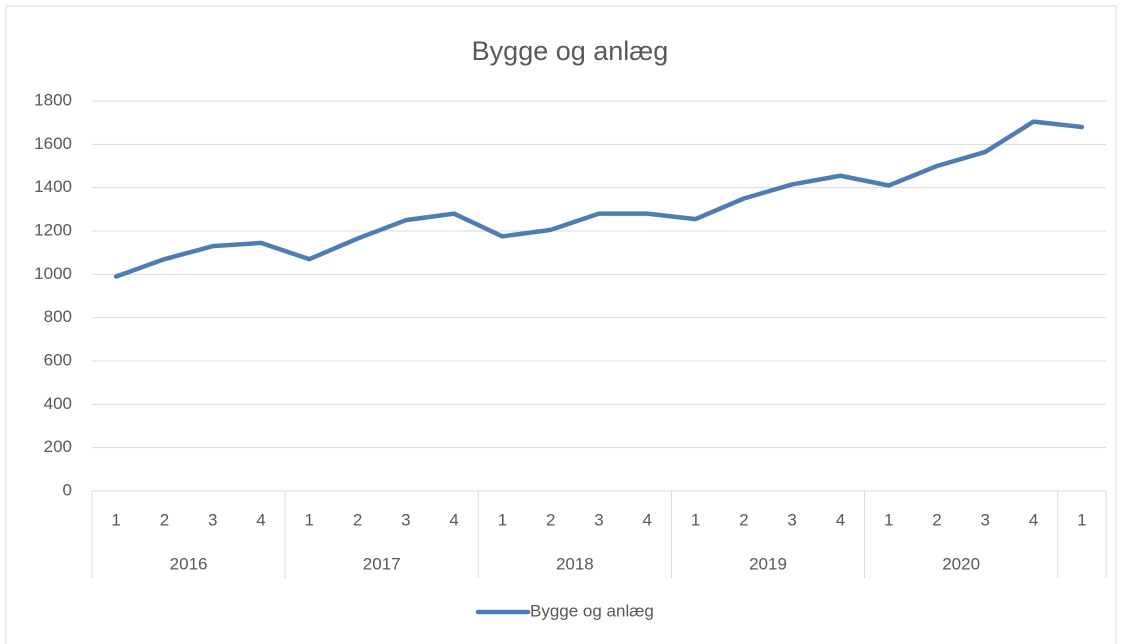 The height and width of the screenshot is (644, 1122). I want to click on y-tick-label: 1600, so click(53, 143).